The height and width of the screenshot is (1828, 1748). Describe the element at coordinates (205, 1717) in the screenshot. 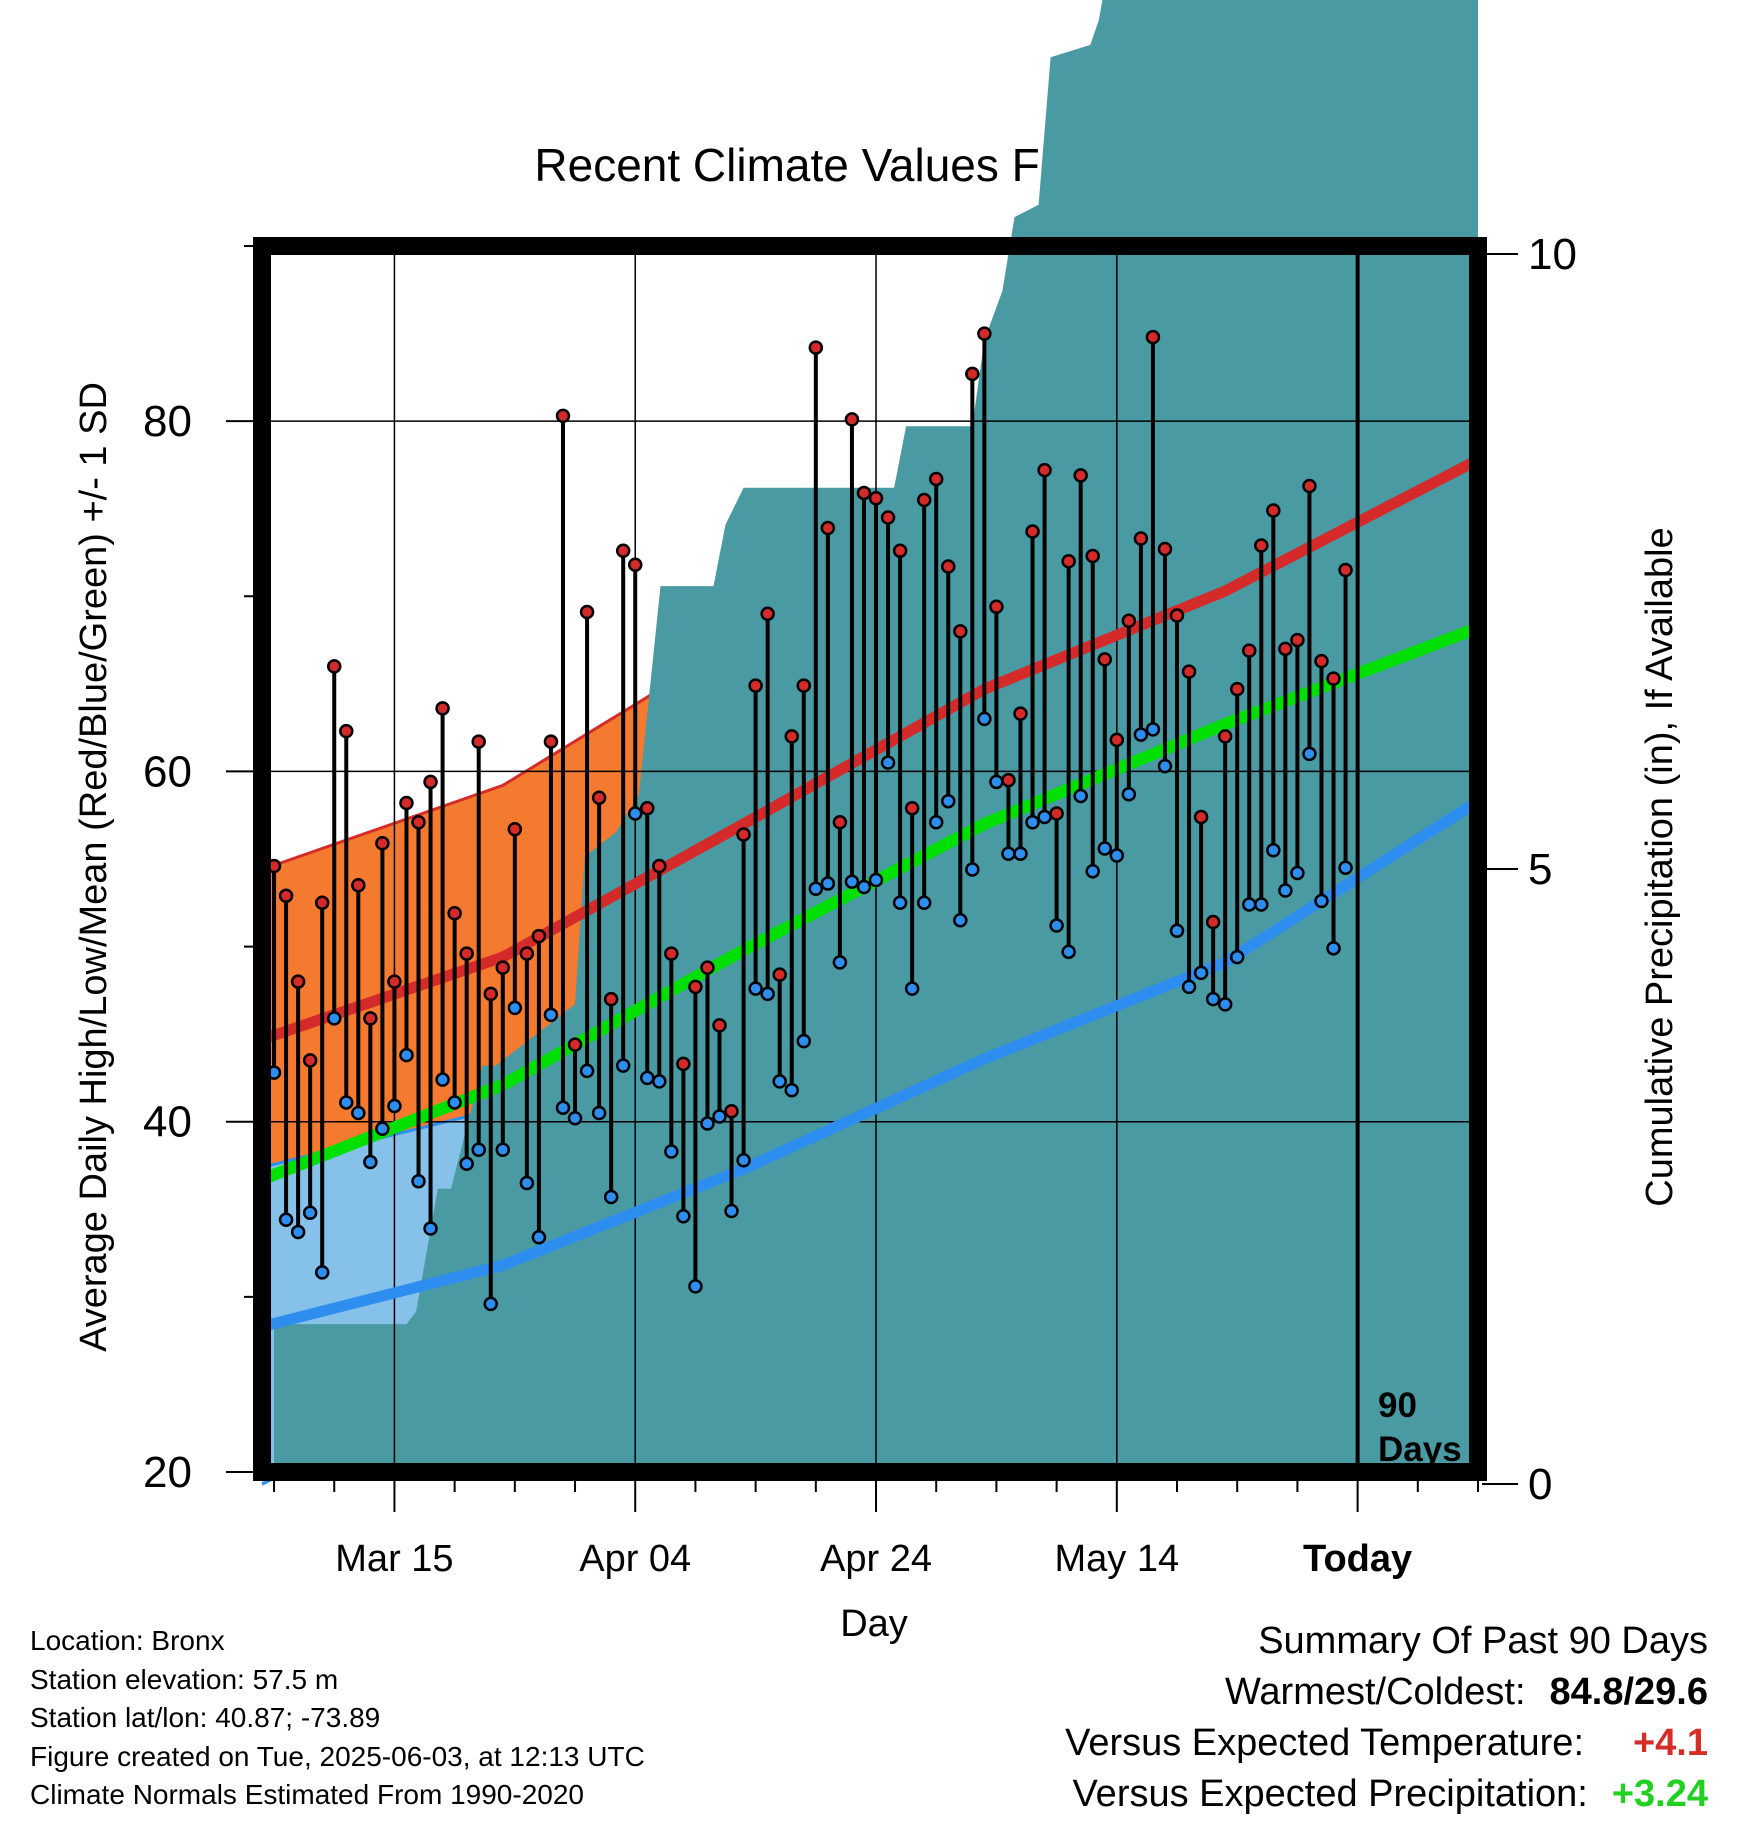

I see `latlon-text: Station lat/lon: 40.87; -73.89` at that location.